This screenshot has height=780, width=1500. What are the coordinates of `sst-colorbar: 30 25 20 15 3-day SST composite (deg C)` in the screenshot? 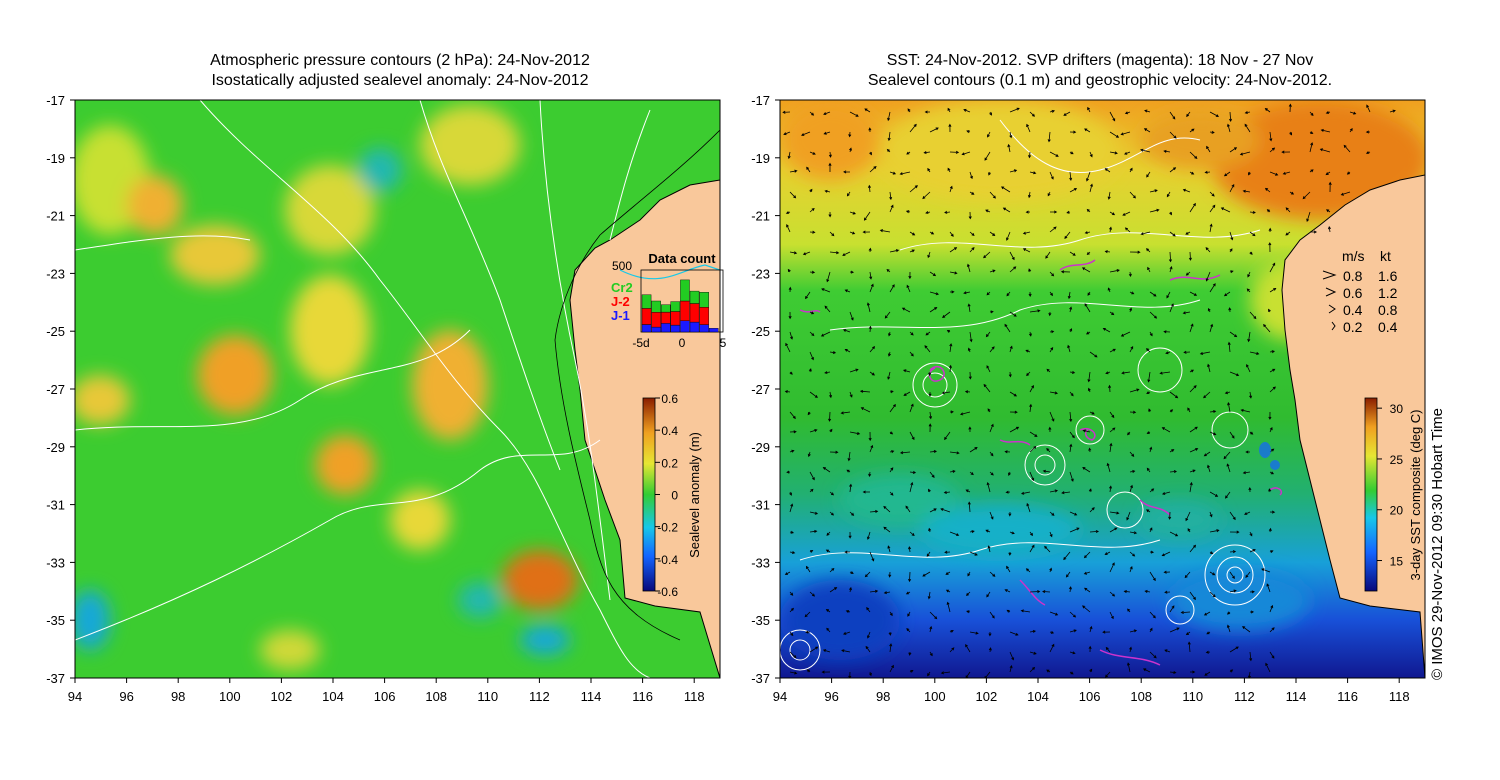 It's located at (1393, 494).